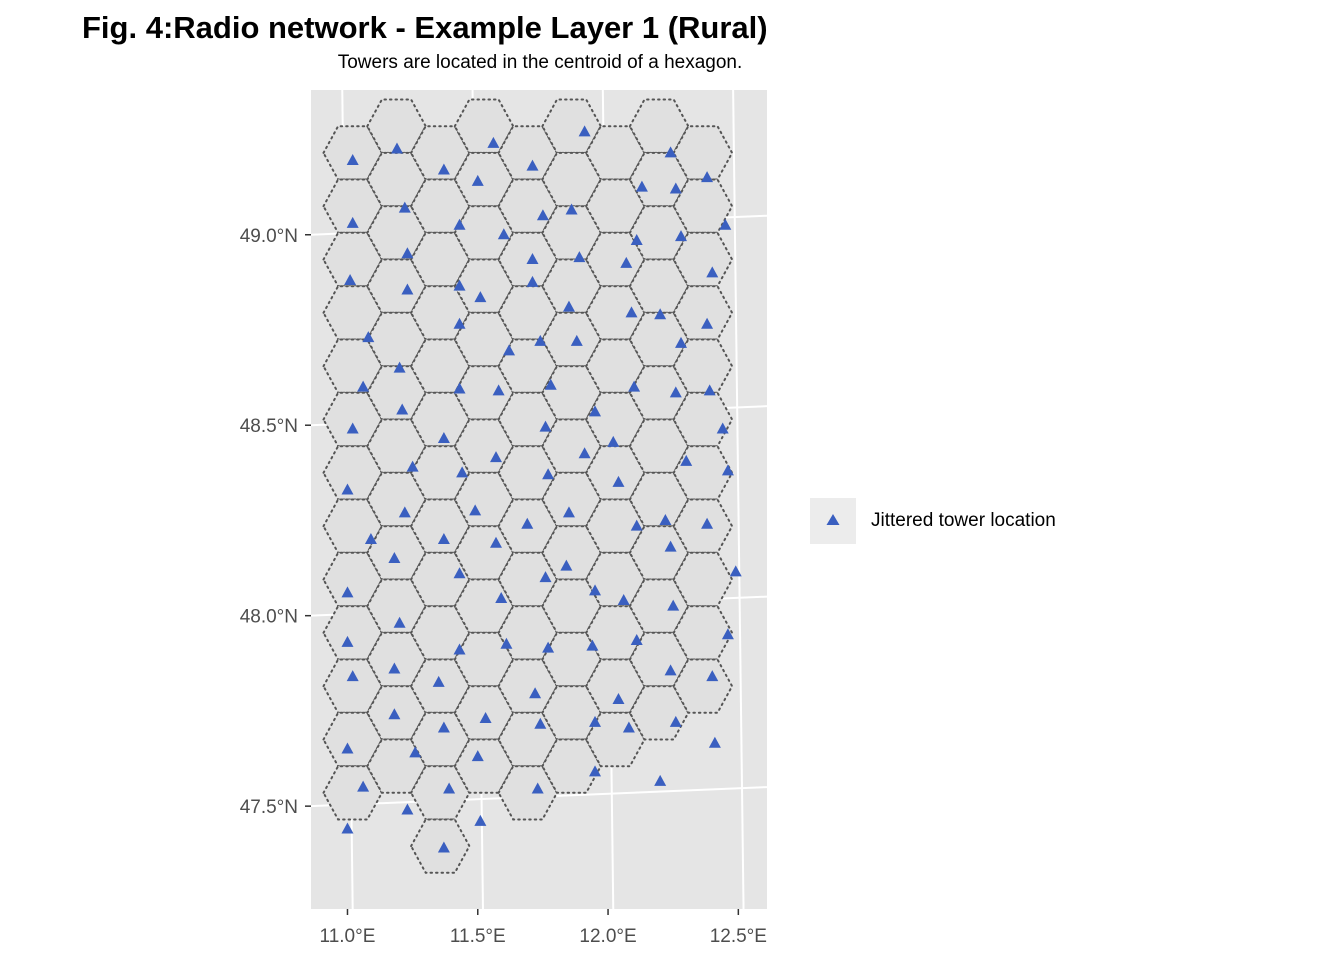 The height and width of the screenshot is (960, 1344). Describe the element at coordinates (348, 936) in the screenshot. I see `x-tick-label-0: 11.0°E` at that location.